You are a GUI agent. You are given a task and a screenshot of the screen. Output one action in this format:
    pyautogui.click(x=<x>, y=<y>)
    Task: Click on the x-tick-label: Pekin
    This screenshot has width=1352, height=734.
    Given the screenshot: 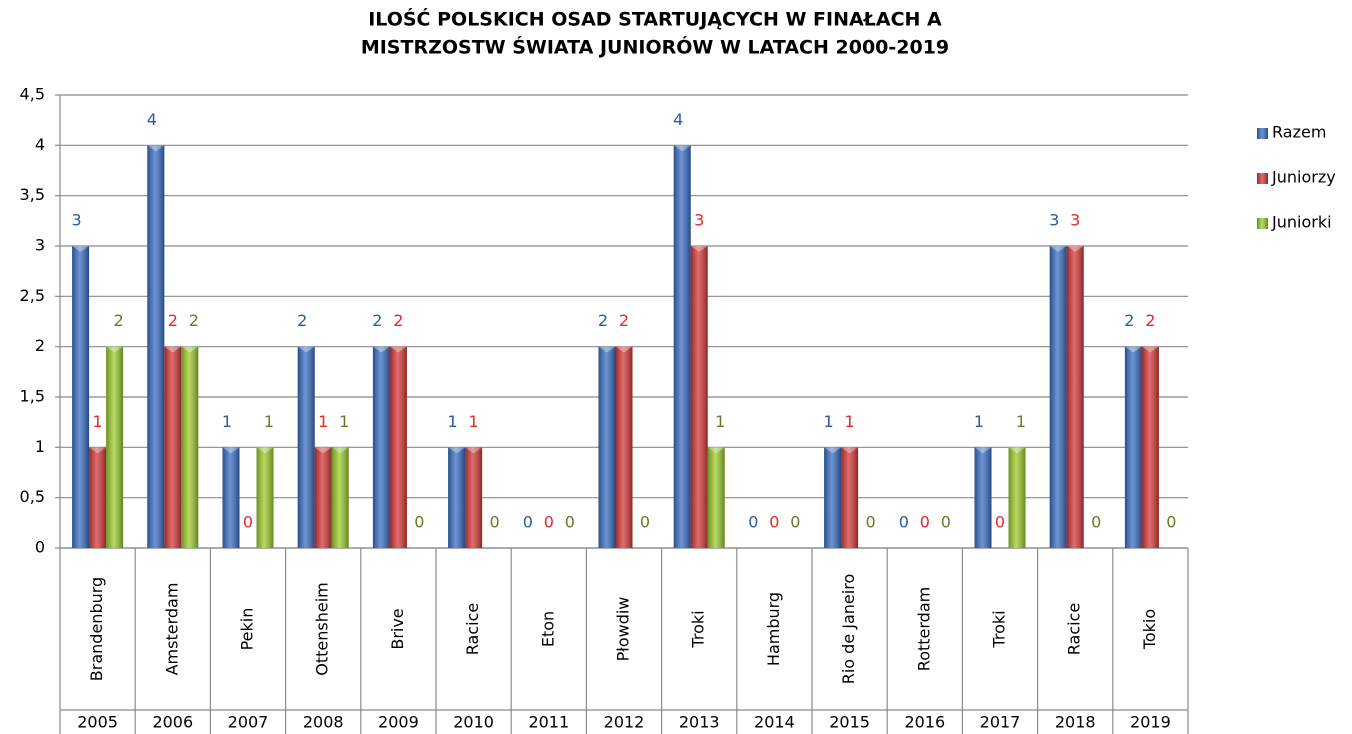 What is the action you would take?
    pyautogui.click(x=247, y=629)
    